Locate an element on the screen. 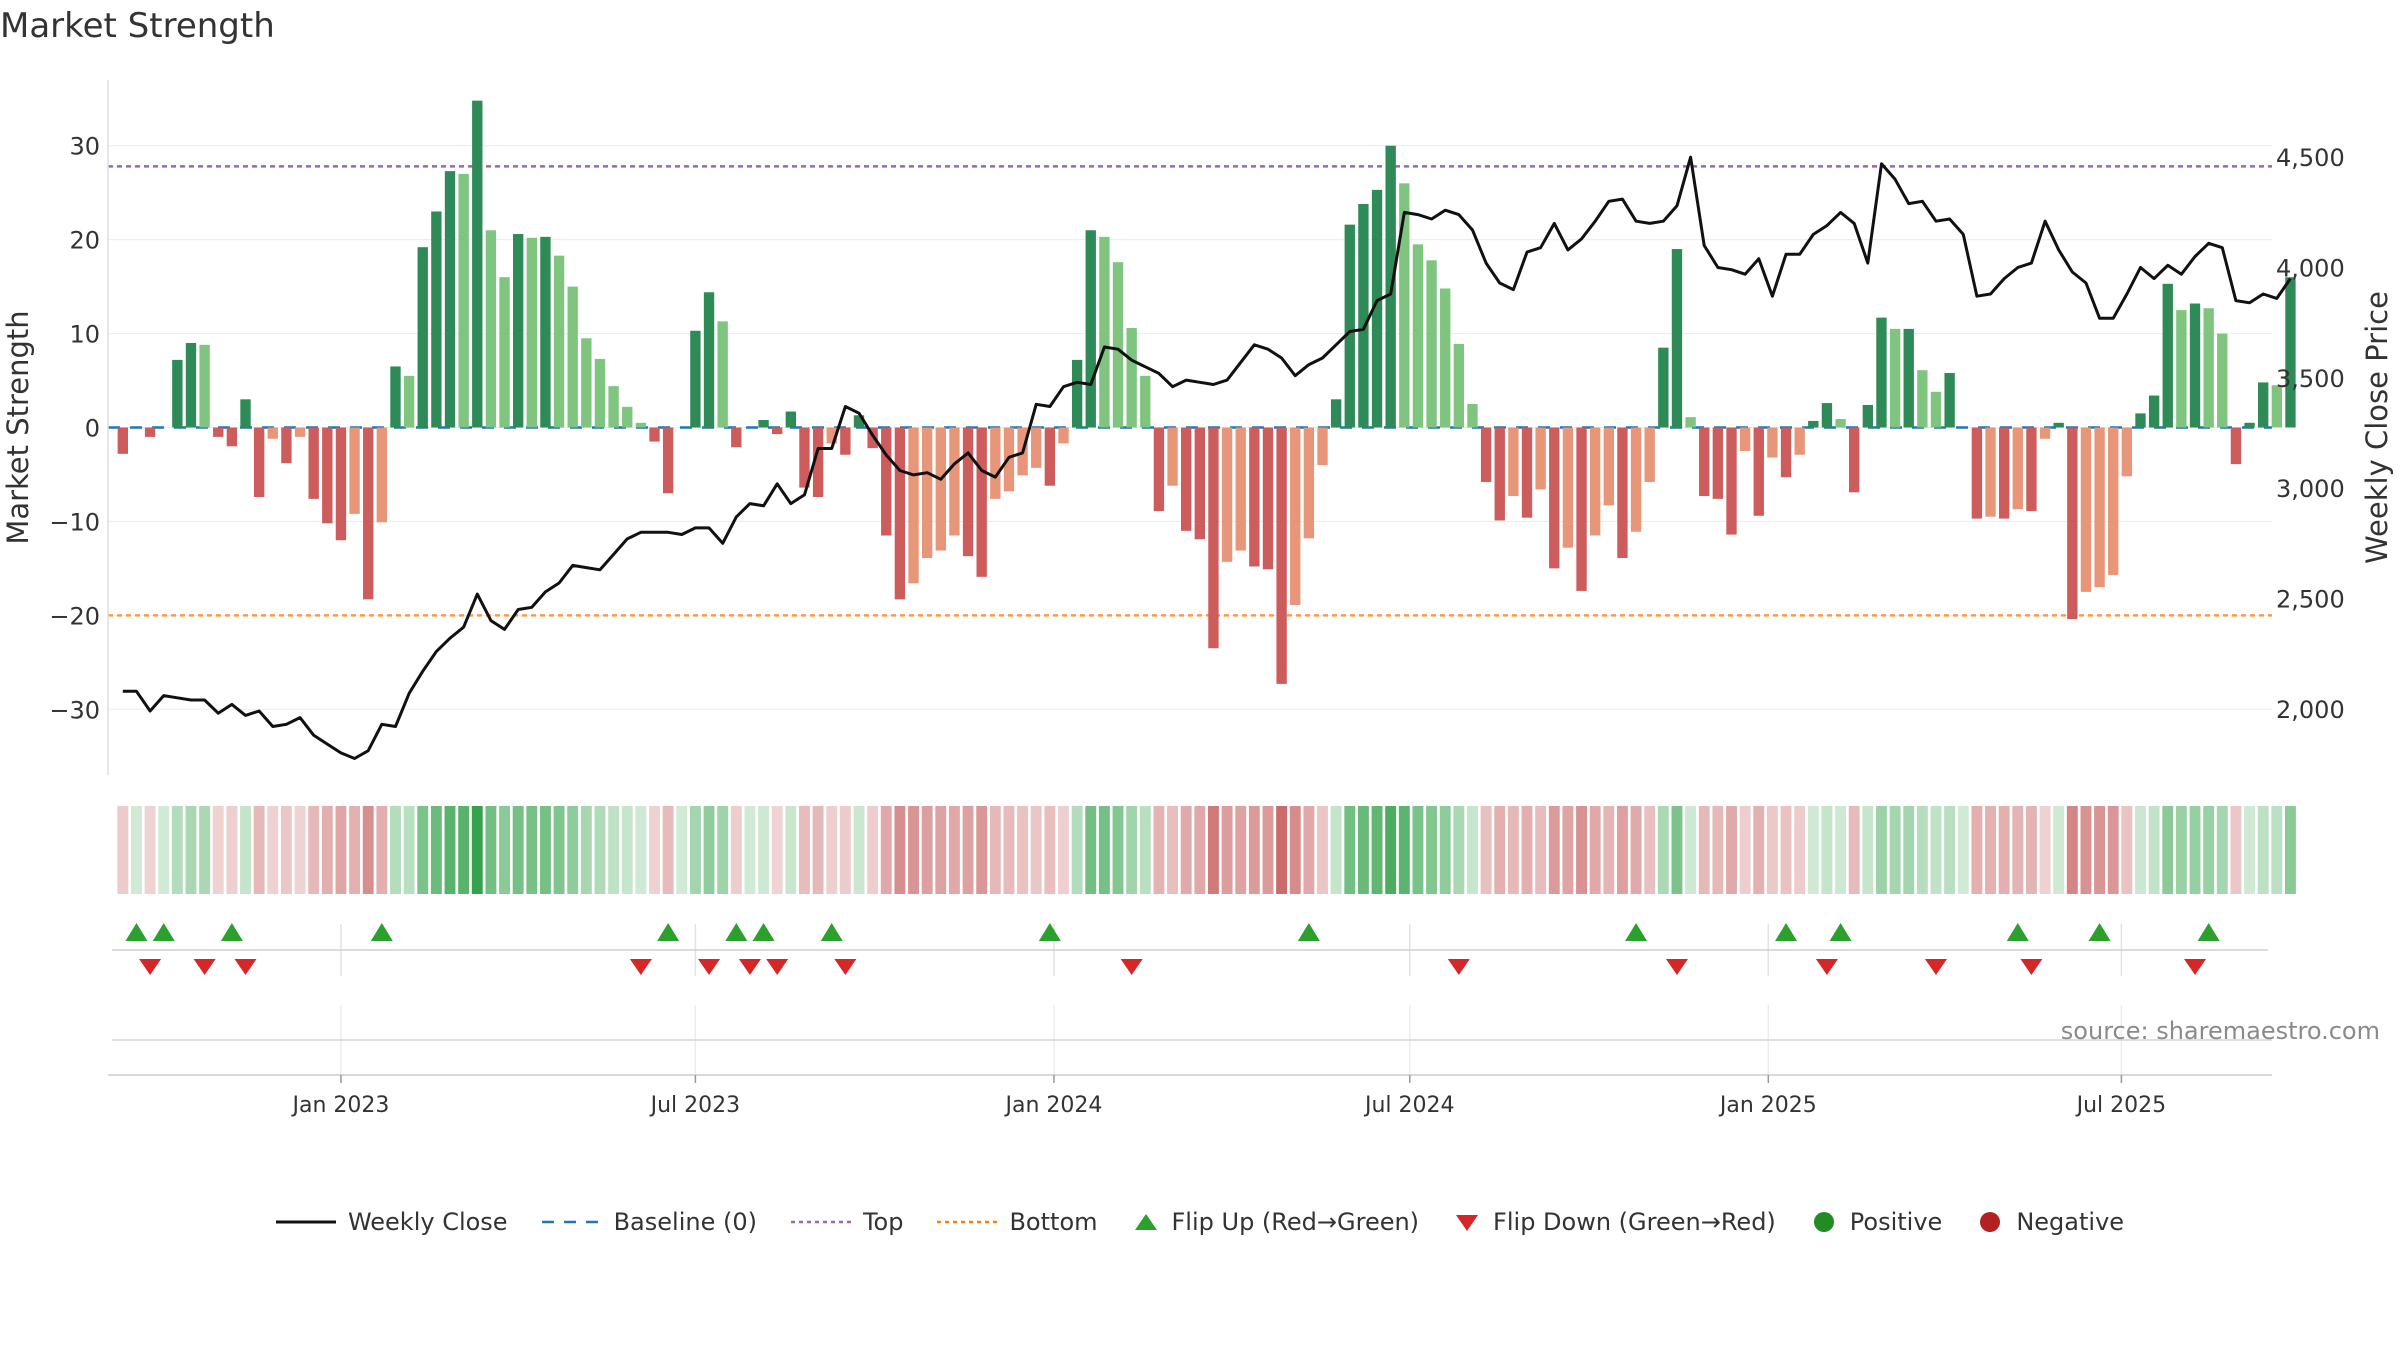  y2-tick-label: 4,500 is located at coordinates (2310, 158).